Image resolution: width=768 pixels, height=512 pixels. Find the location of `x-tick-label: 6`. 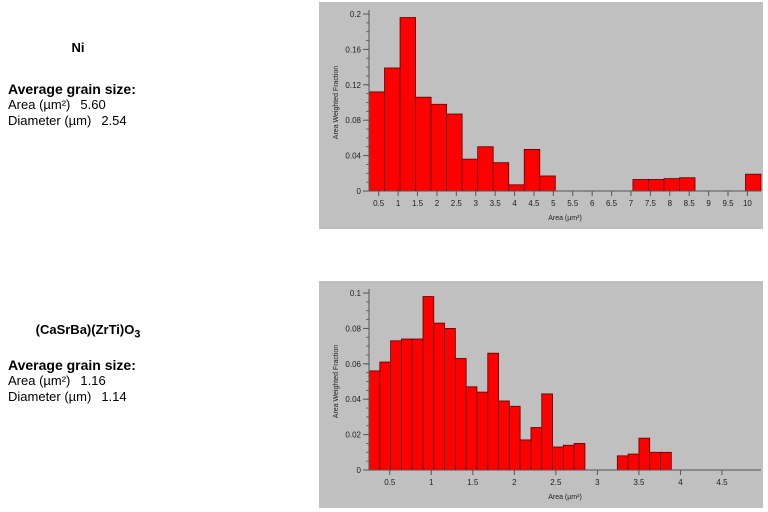

x-tick-label: 6 is located at coordinates (592, 203).